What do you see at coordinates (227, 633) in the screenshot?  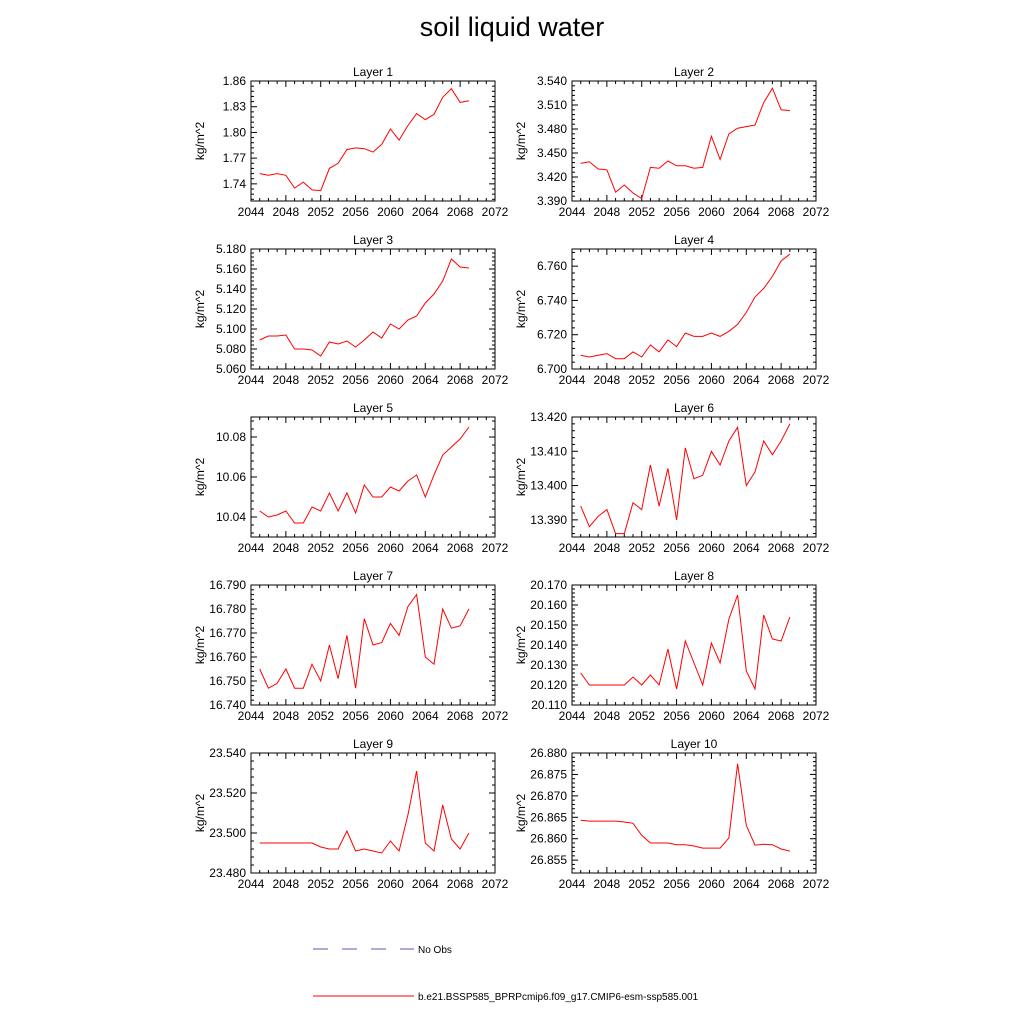 I see `y-tick-label: 16.770` at bounding box center [227, 633].